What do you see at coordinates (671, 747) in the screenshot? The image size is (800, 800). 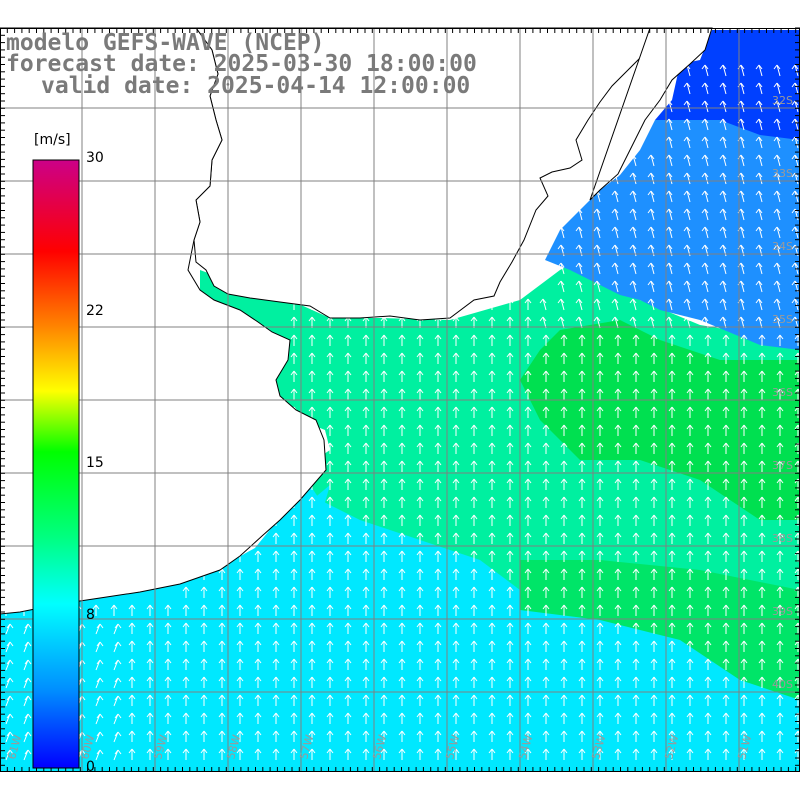 I see `longitude-label: 52W` at bounding box center [671, 747].